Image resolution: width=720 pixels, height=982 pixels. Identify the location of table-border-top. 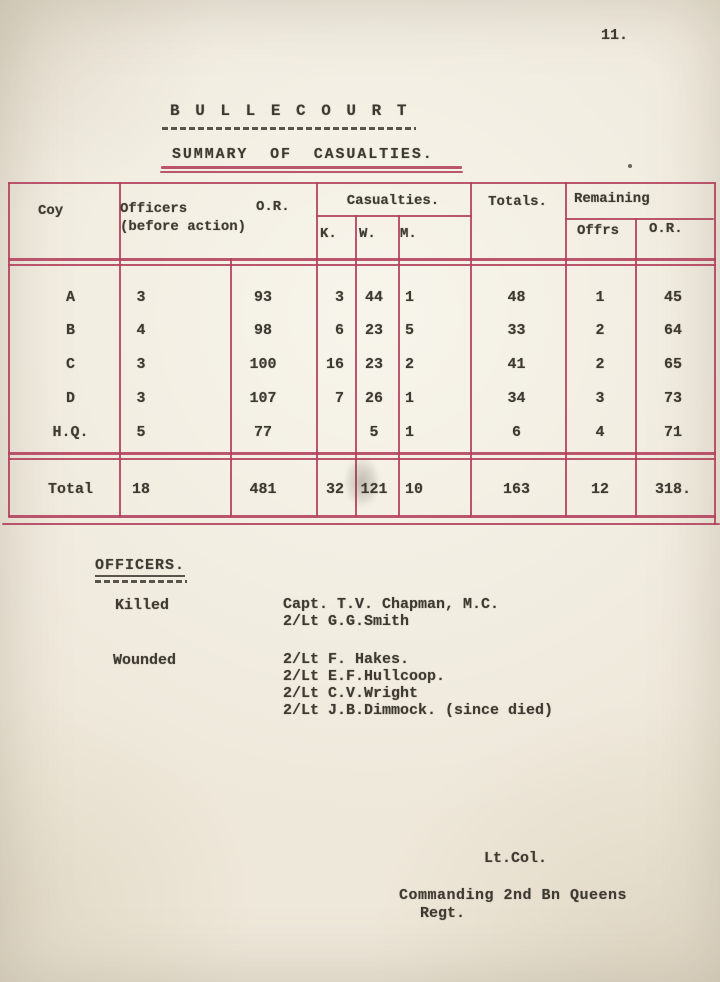
(362, 183).